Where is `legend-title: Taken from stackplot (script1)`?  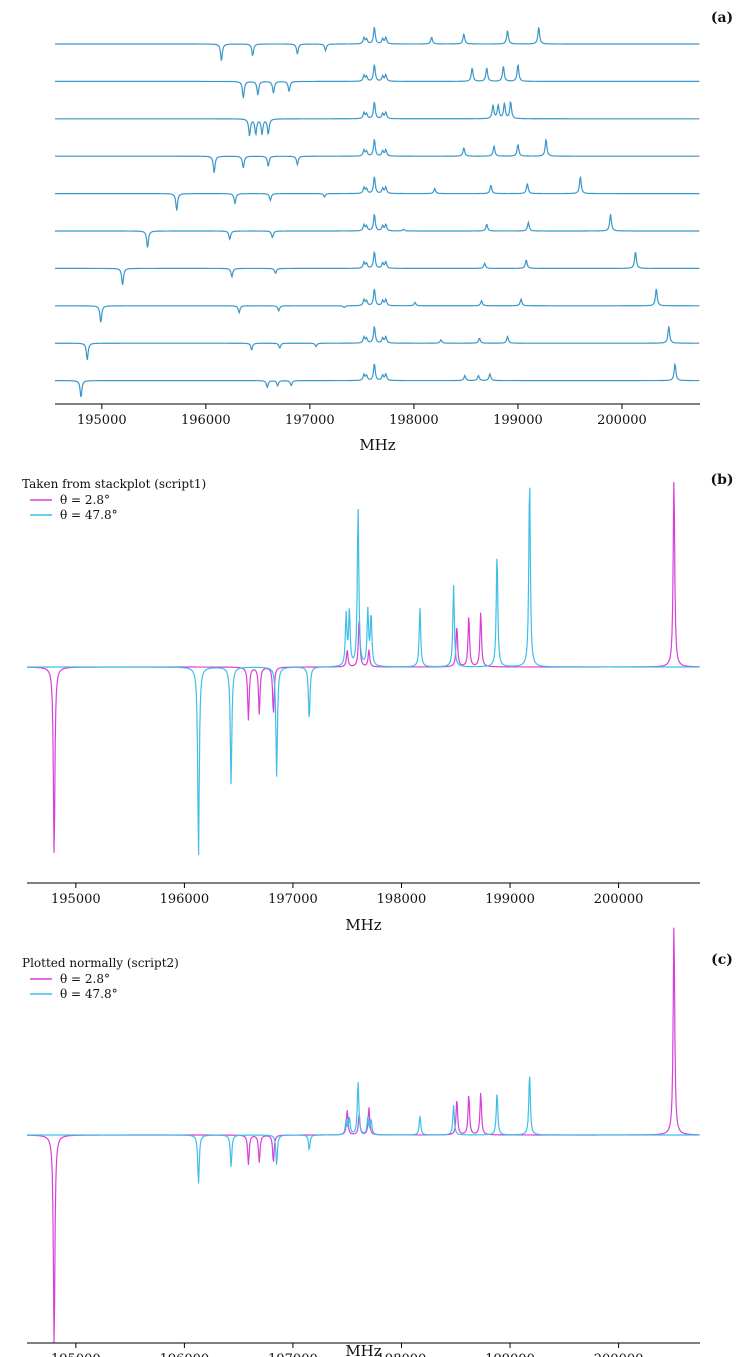
legend-title: Taken from stackplot (script1) is located at coordinates (114, 484).